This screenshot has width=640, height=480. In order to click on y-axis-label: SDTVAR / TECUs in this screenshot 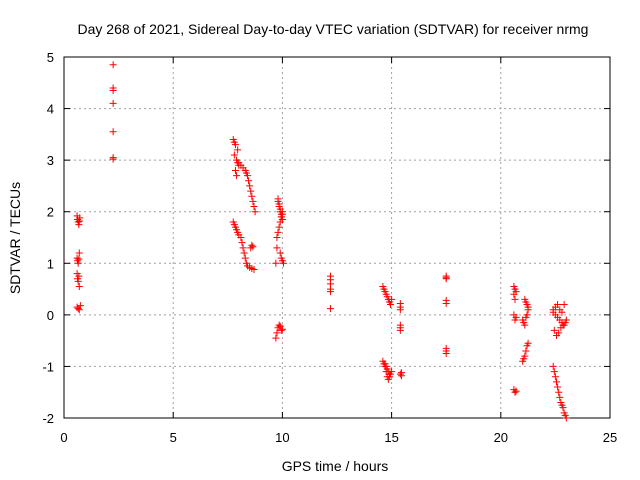, I will do `click(15, 238)`.